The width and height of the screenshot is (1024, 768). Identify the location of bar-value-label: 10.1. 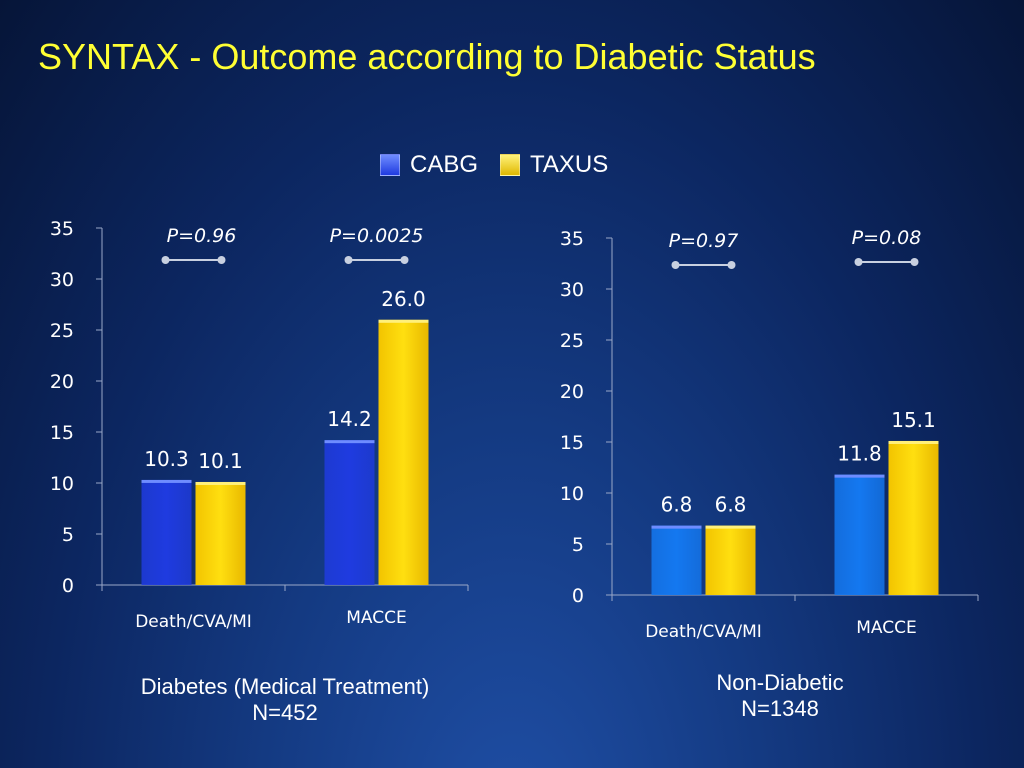
(220, 461).